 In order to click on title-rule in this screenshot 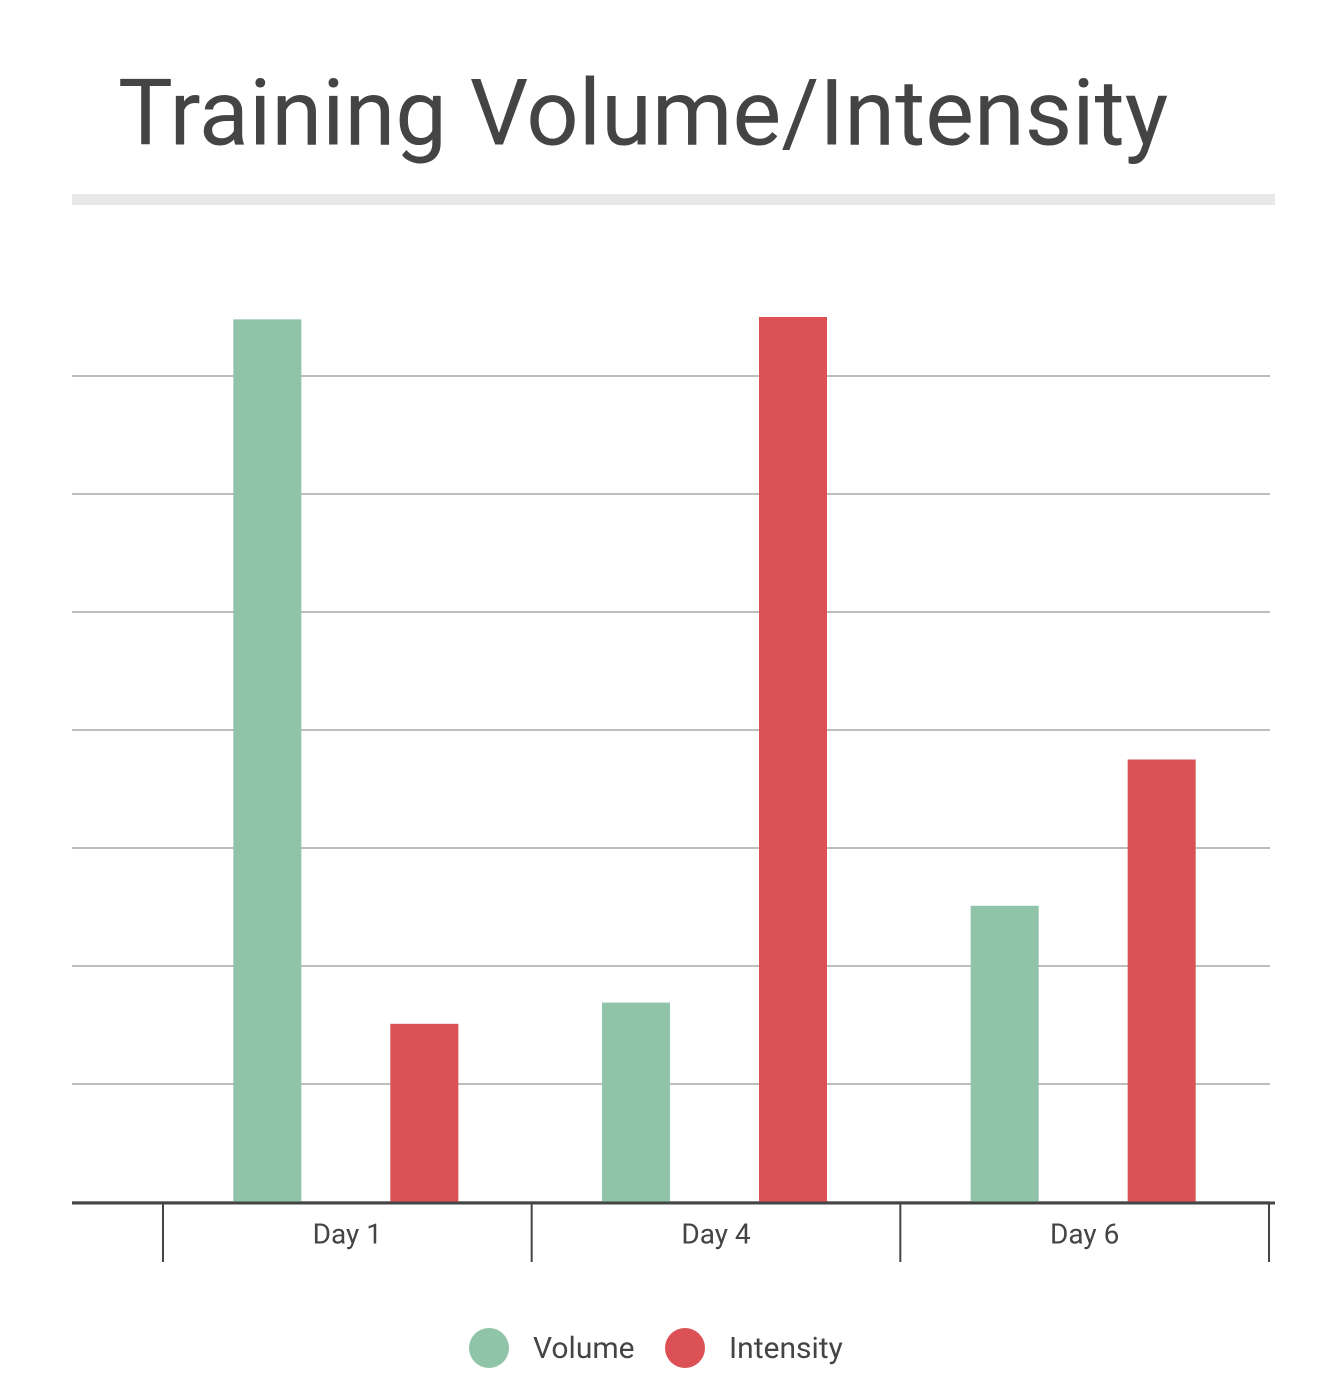, I will do `click(673, 199)`.